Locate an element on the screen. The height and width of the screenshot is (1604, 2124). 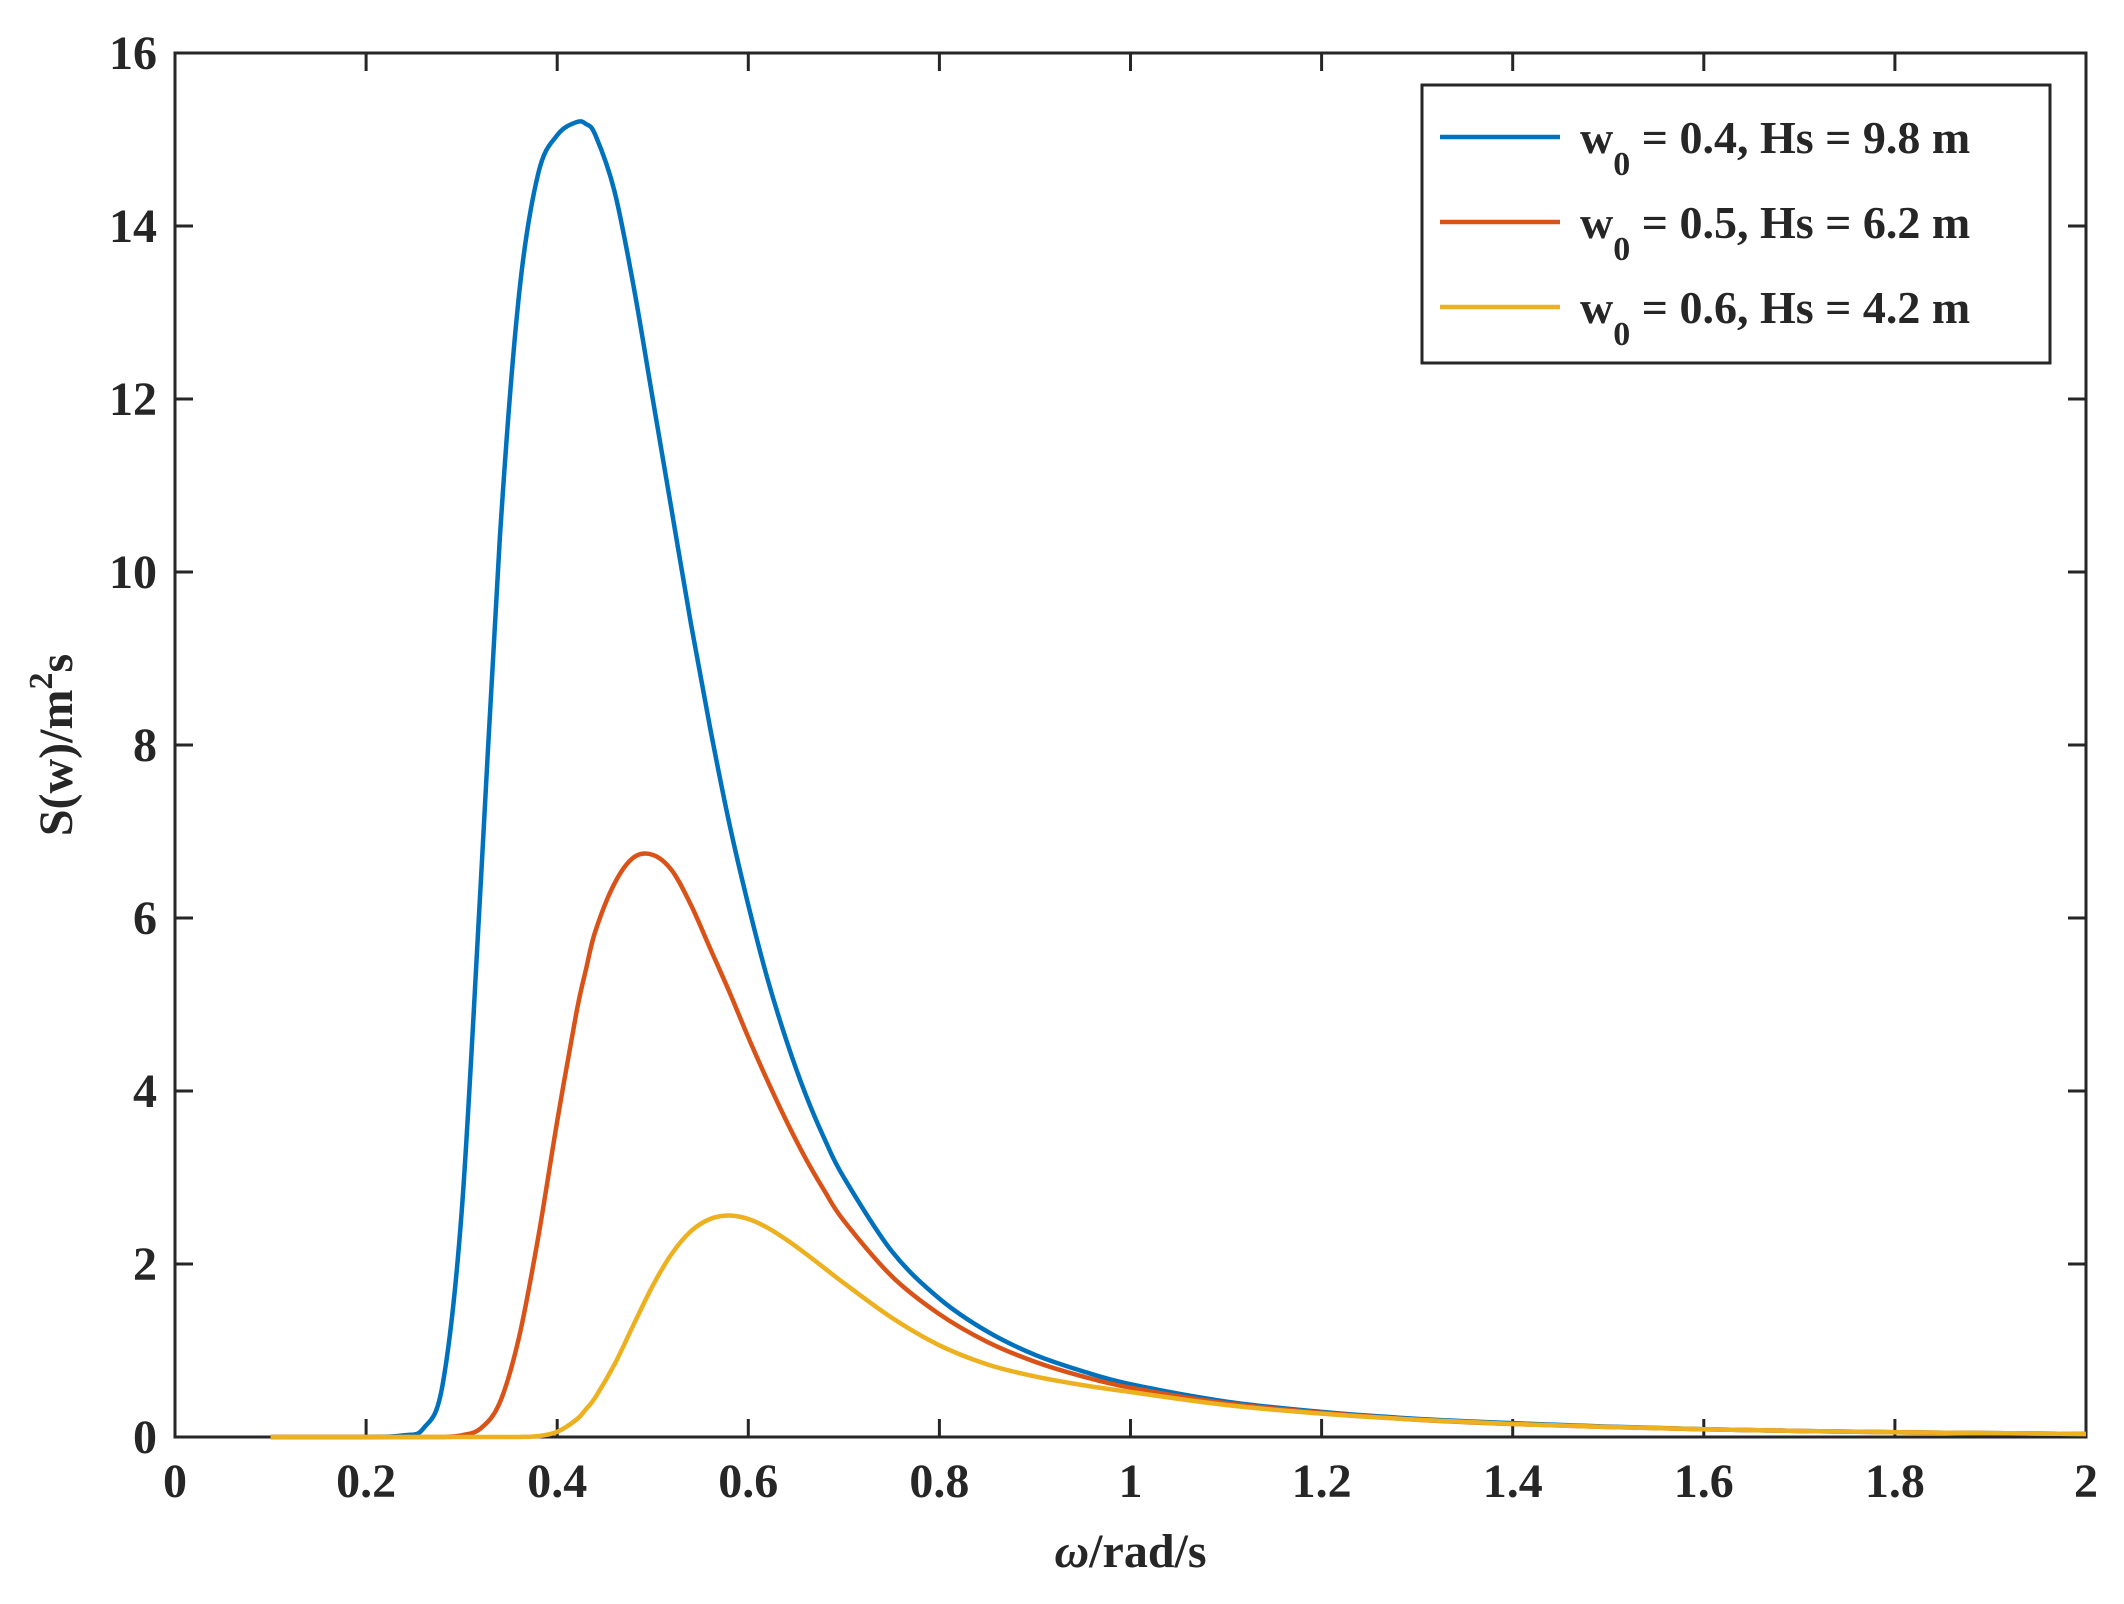
y-axis-title-tail: s is located at coordinates (56, 663).